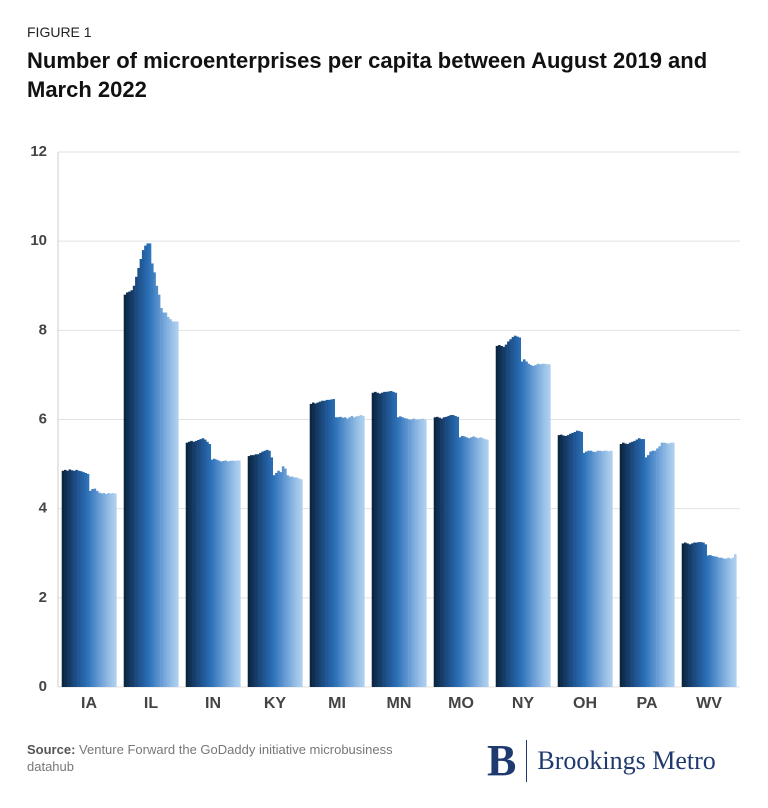 Image resolution: width=768 pixels, height=808 pixels. Describe the element at coordinates (507, 761) in the screenshot. I see `logo-mark: B` at that location.